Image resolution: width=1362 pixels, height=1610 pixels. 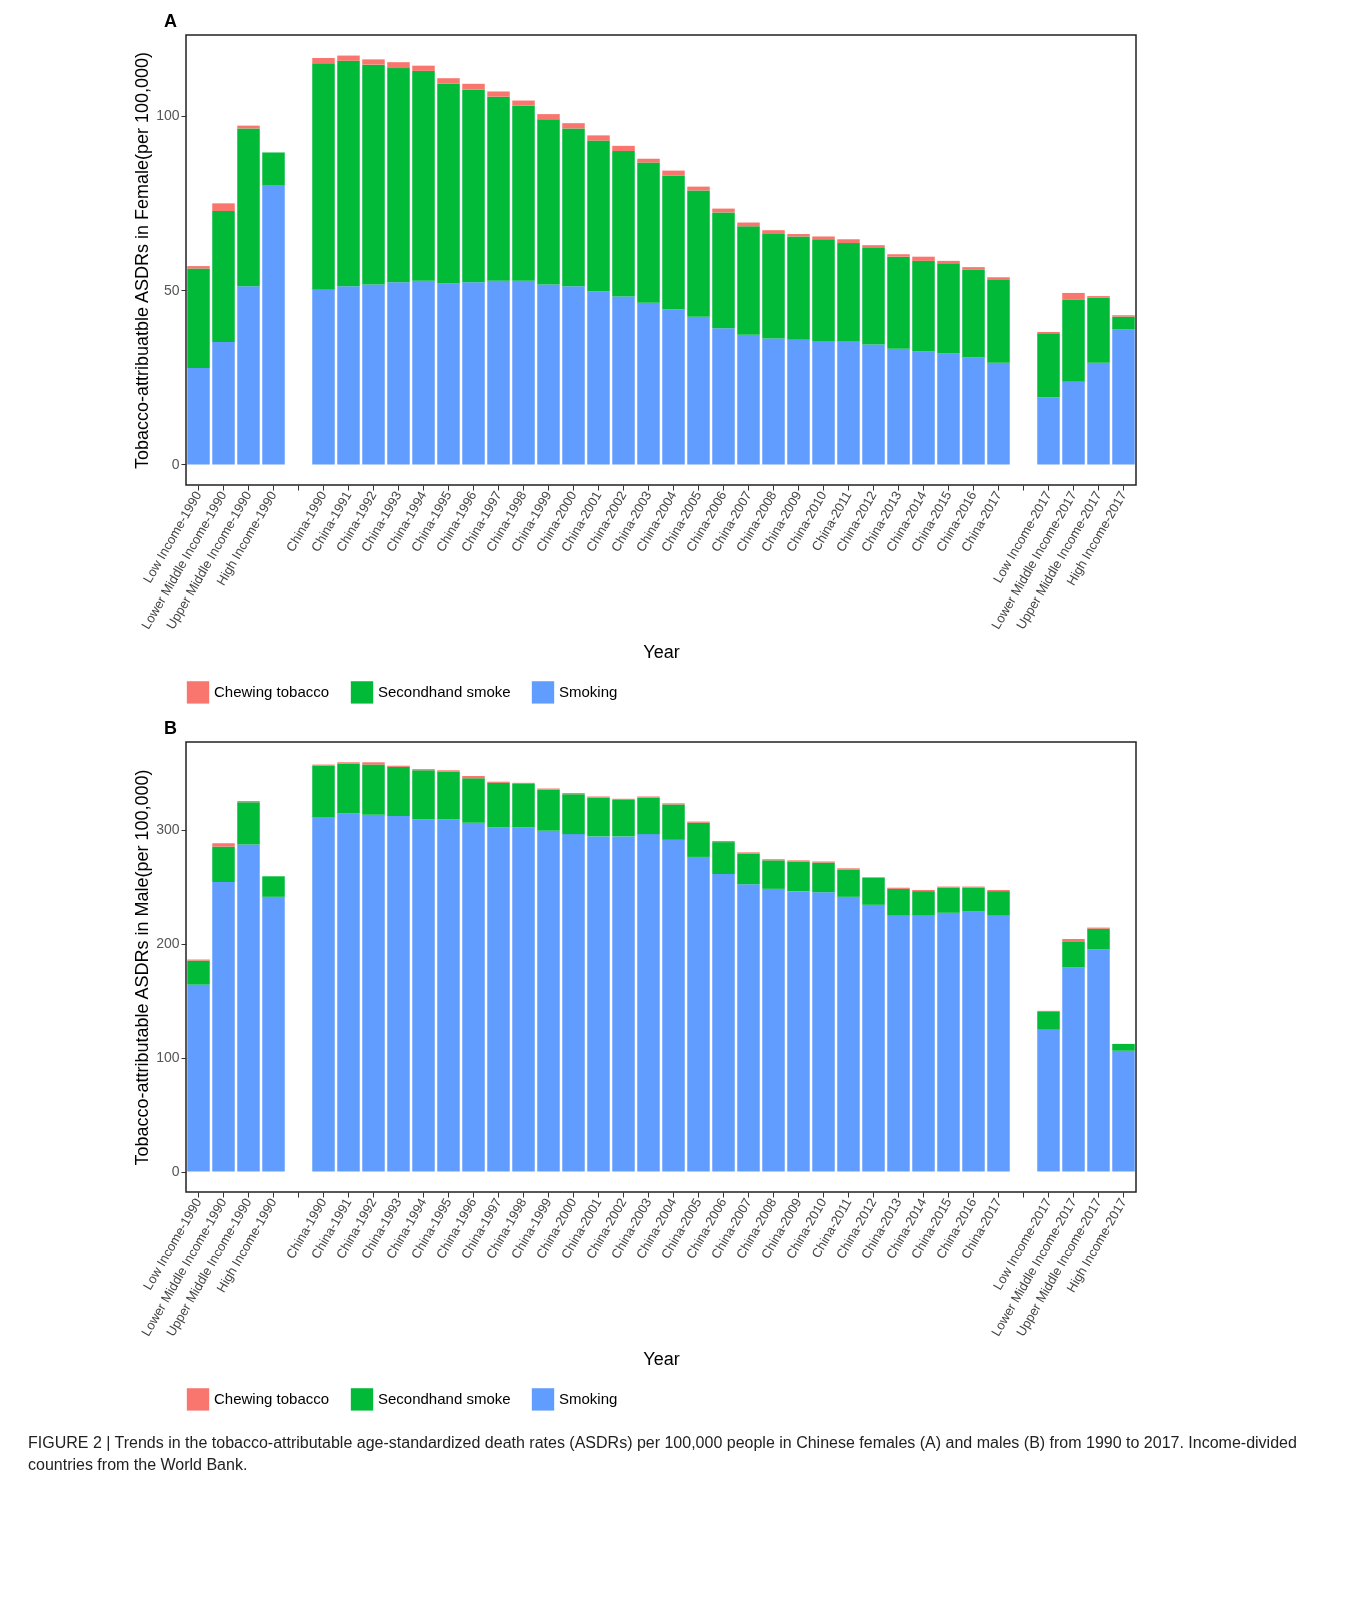 What do you see at coordinates (168, 115) in the screenshot?
I see `y-tick-label: 100` at bounding box center [168, 115].